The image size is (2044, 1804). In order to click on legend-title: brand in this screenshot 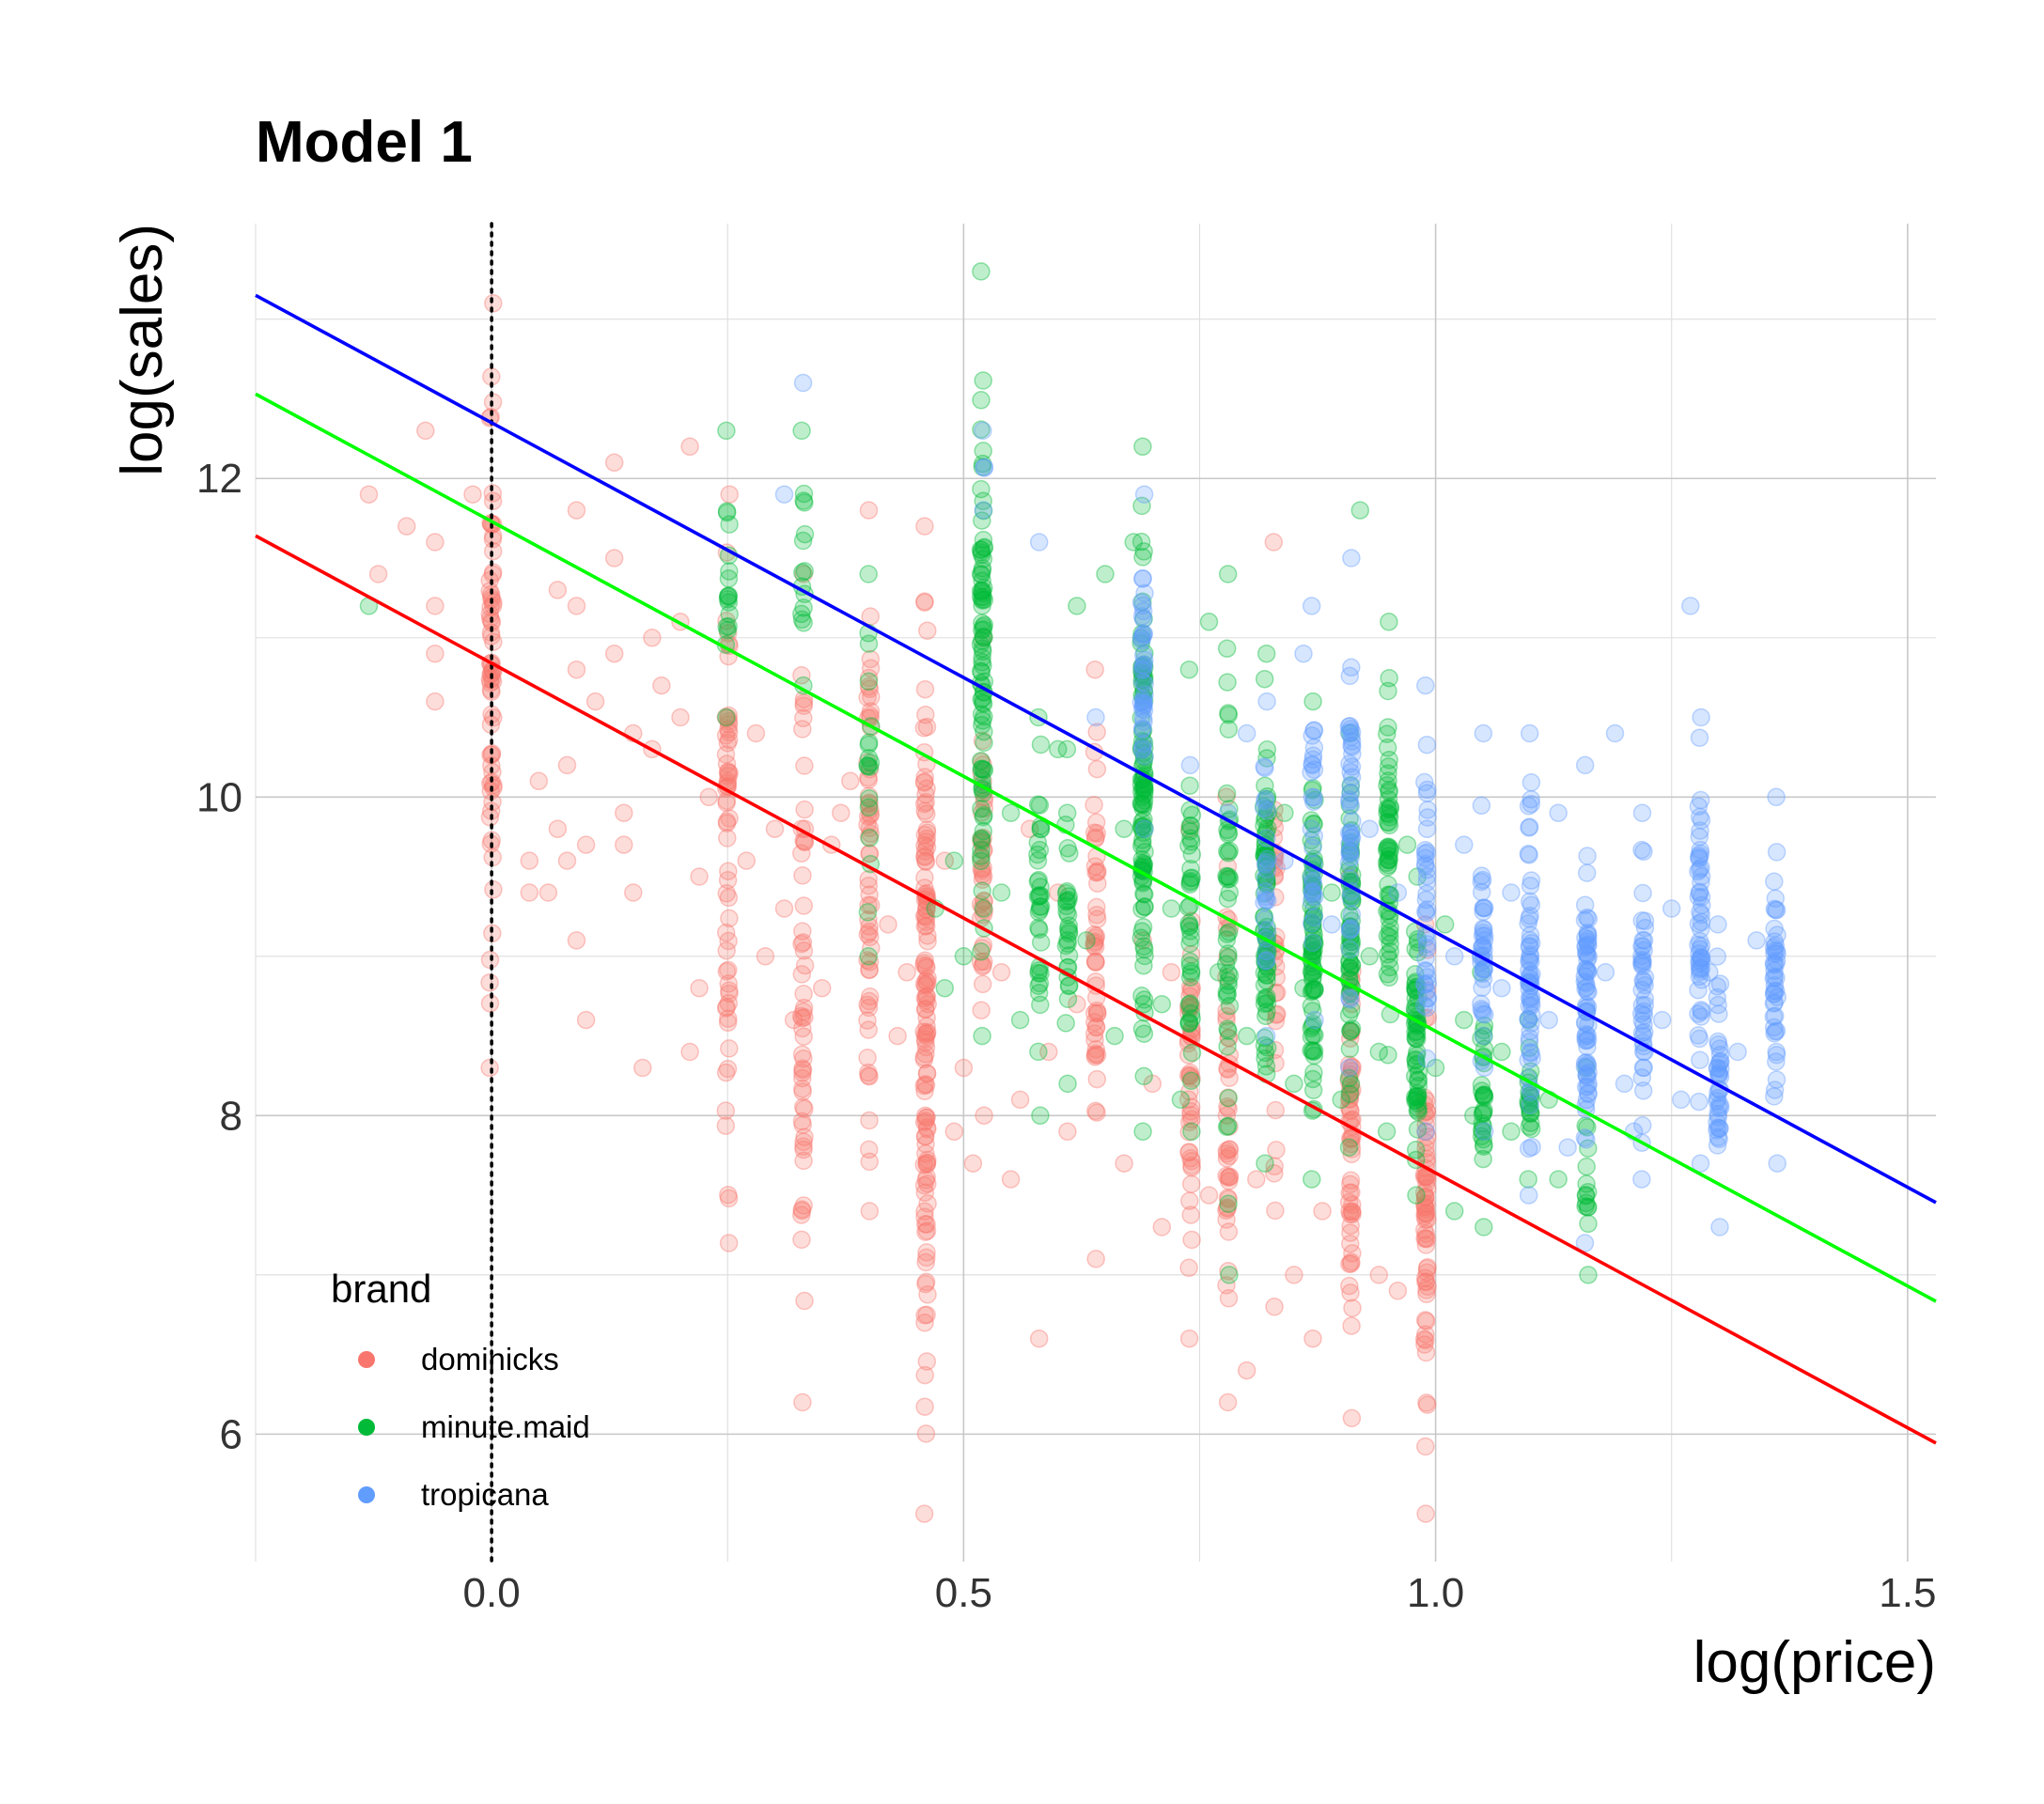, I will do `click(381, 1289)`.